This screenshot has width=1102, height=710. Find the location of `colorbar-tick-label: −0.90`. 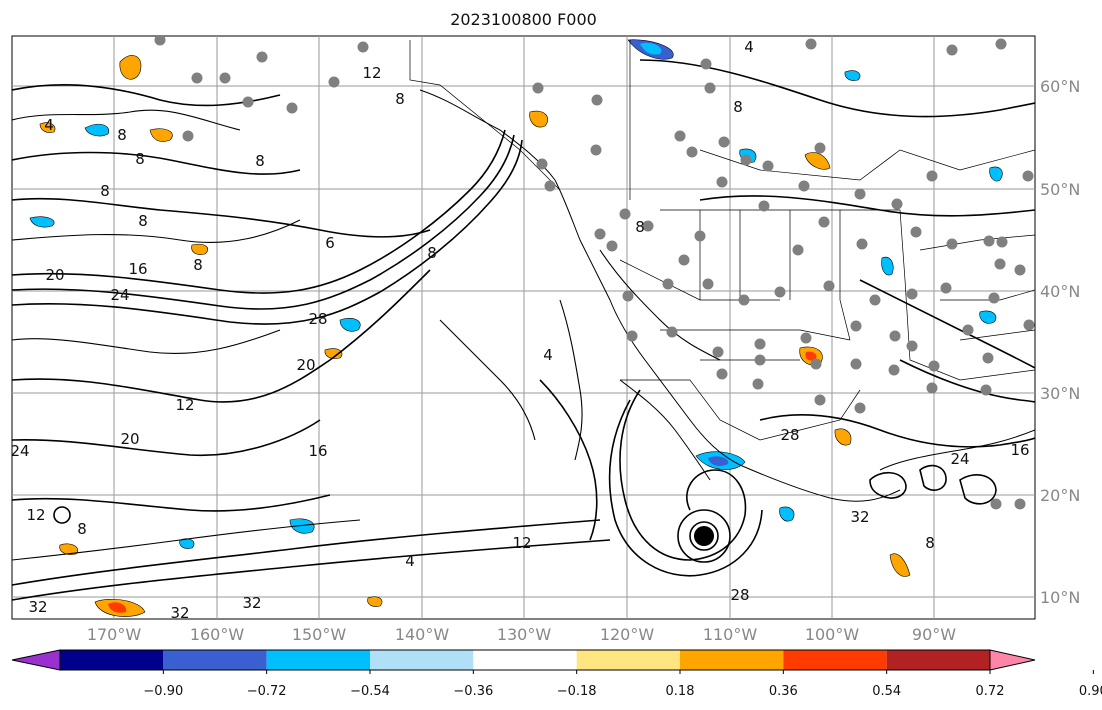

colorbar-tick-label: −0.90 is located at coordinates (163, 691).